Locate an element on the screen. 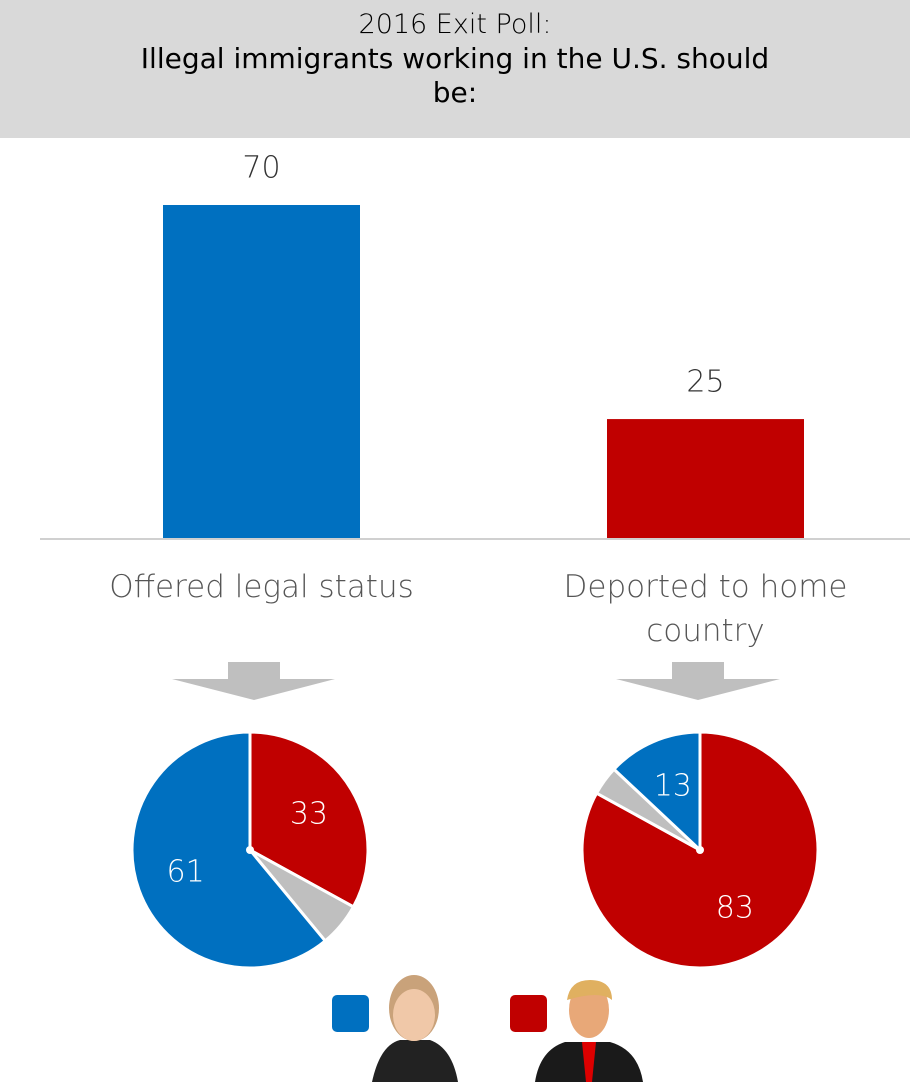 The height and width of the screenshot is (1082, 910). x-tick-label: Offered legal status is located at coordinates (261, 587).